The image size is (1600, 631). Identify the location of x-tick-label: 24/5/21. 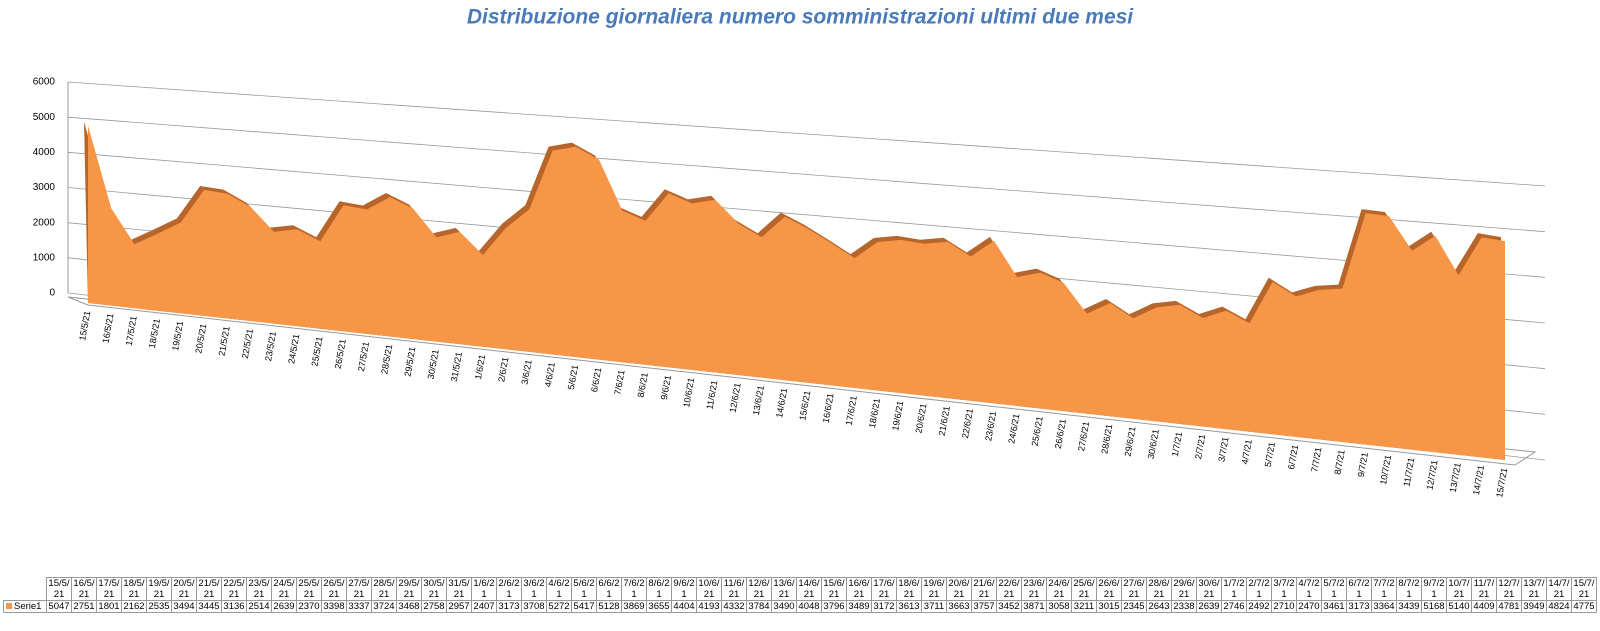
(293, 348).